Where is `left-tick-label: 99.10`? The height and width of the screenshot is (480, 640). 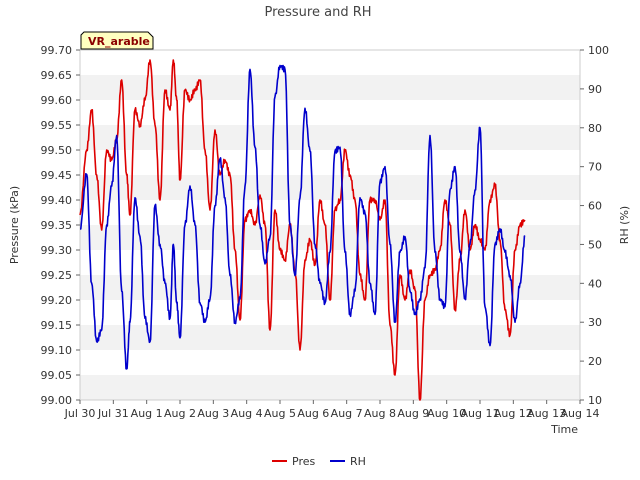
left-tick-label: 99.10 is located at coordinates (57, 350).